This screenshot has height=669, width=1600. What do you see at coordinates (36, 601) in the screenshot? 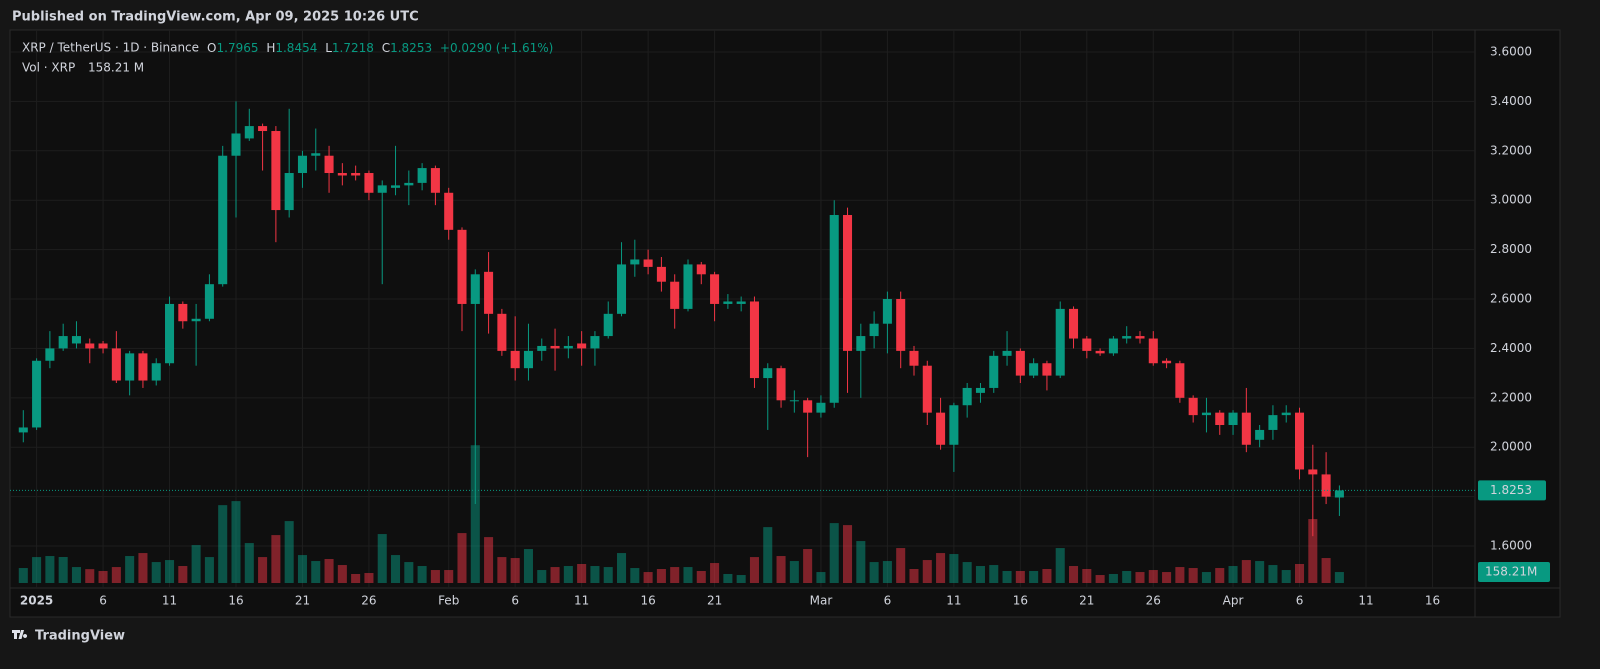
I see `x-tick-label: 2025` at bounding box center [36, 601].